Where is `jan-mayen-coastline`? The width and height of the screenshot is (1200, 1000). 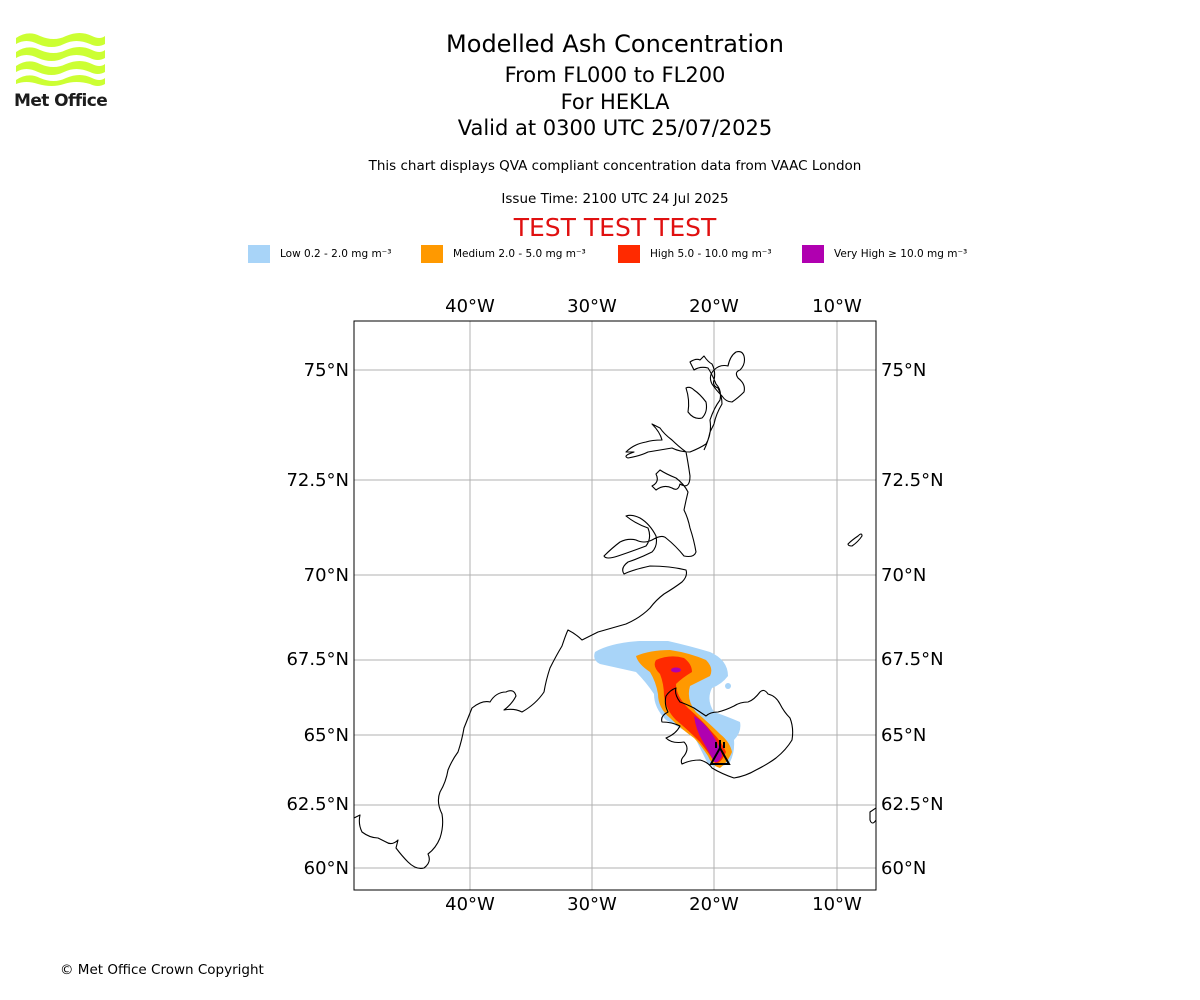 jan-mayen-coastline is located at coordinates (855, 540).